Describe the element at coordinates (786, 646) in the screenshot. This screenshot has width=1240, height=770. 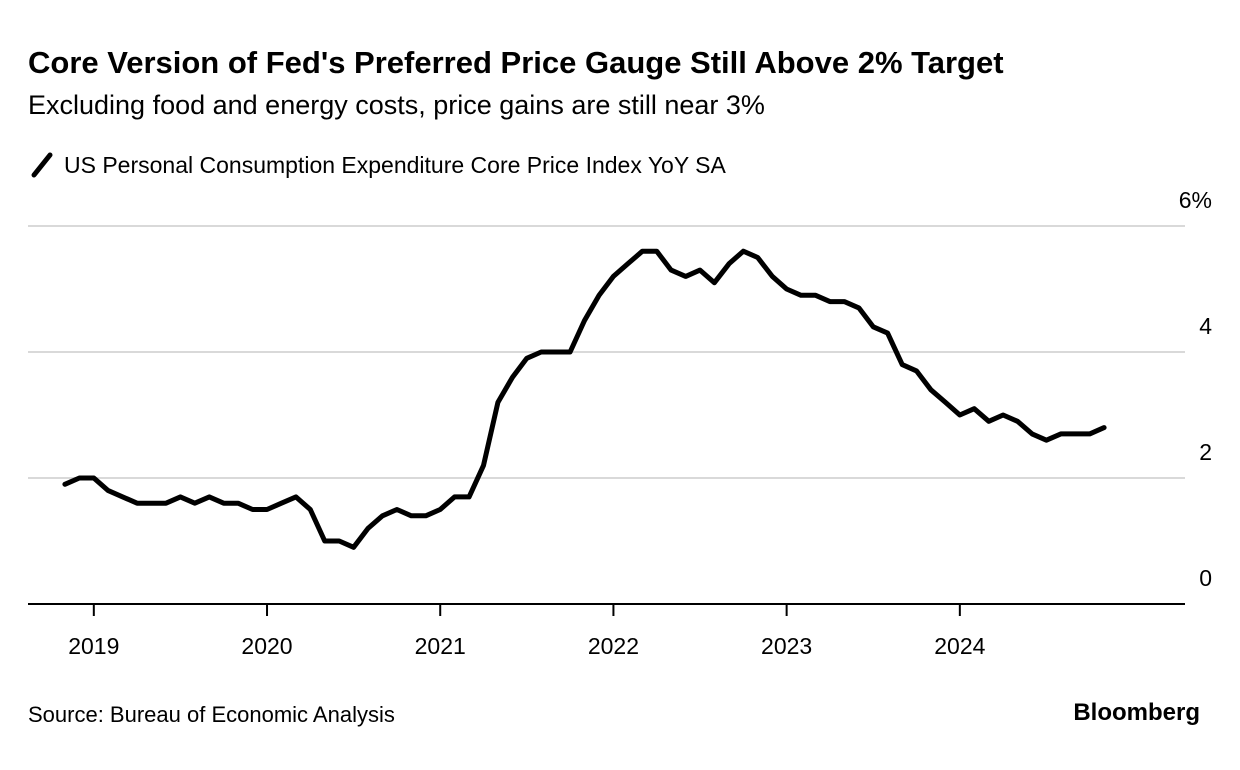
I see `x-tick-label: 2023` at that location.